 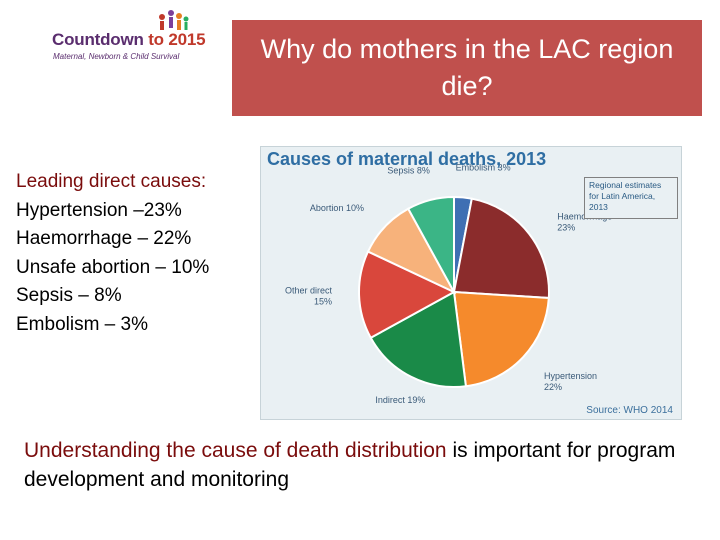 I want to click on causes-heading: Leading direct causes:, so click(x=111, y=181).